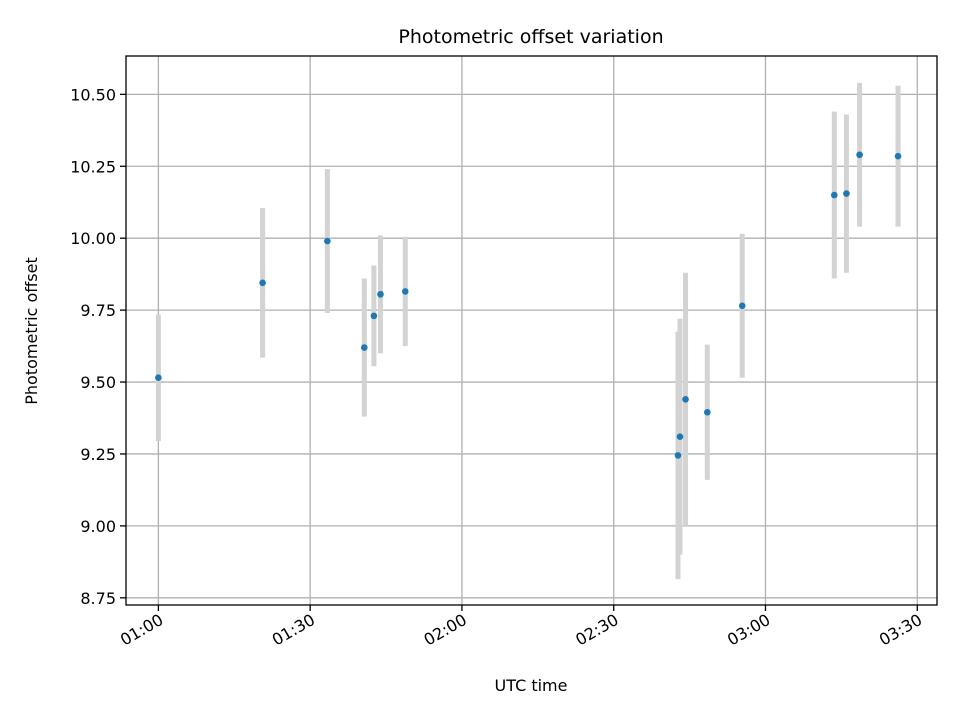 The height and width of the screenshot is (720, 960). What do you see at coordinates (93, 94) in the screenshot?
I see `y-tick-label: 10.50` at bounding box center [93, 94].